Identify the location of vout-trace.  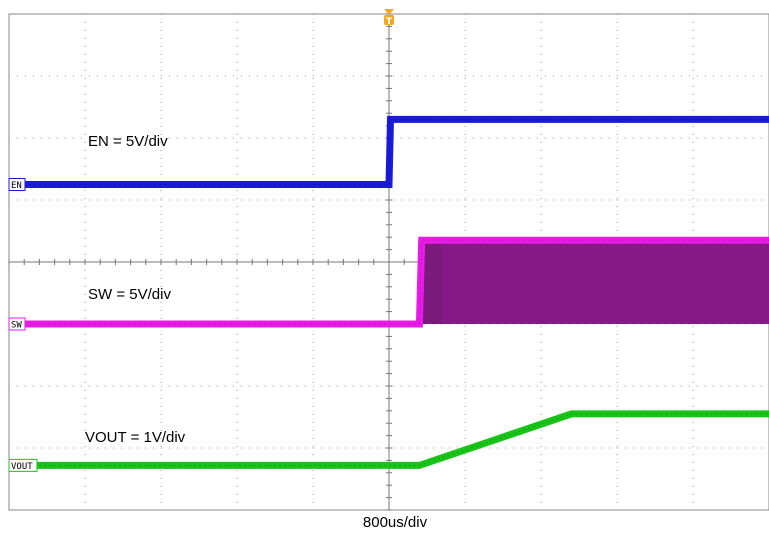
(389, 439).